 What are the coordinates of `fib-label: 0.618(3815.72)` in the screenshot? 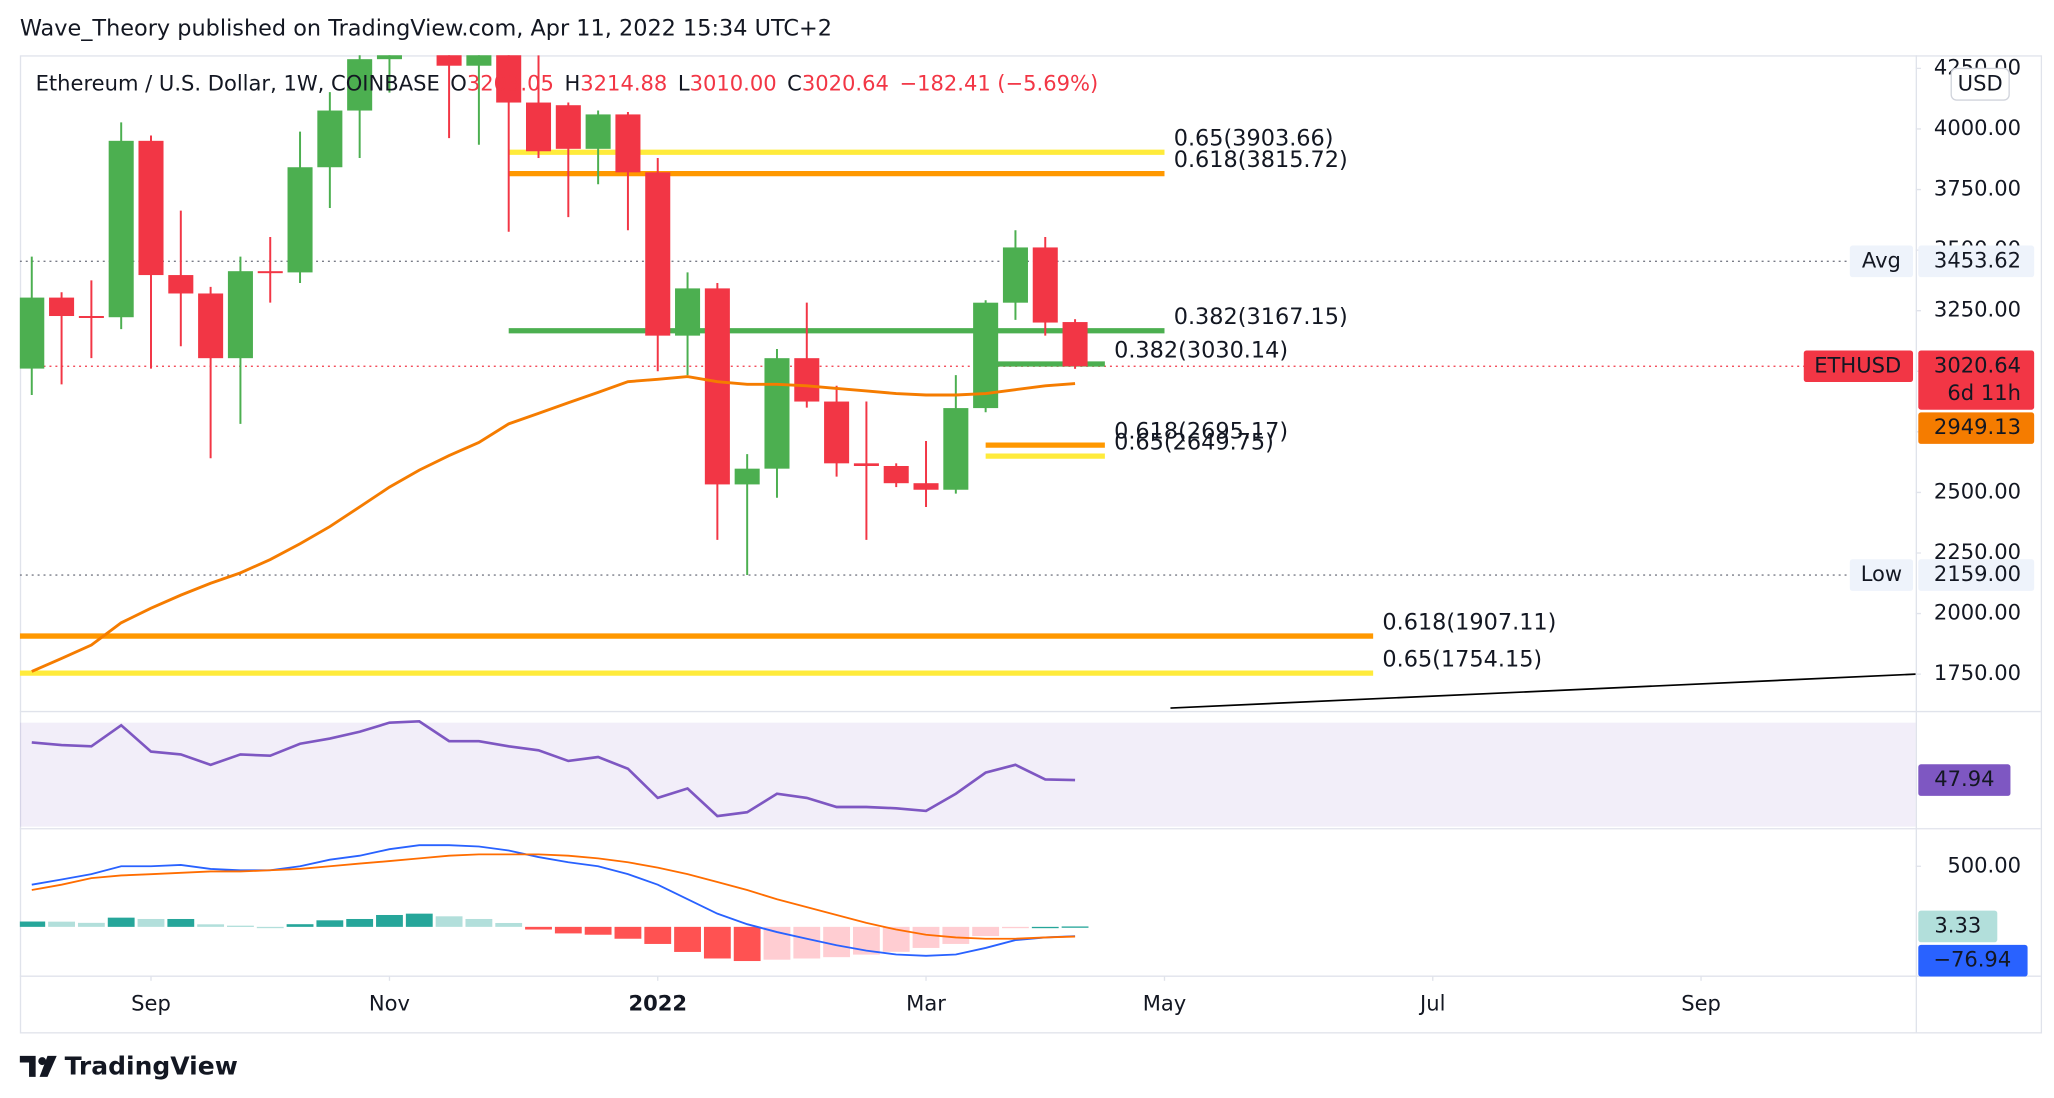 It's located at (1261, 160).